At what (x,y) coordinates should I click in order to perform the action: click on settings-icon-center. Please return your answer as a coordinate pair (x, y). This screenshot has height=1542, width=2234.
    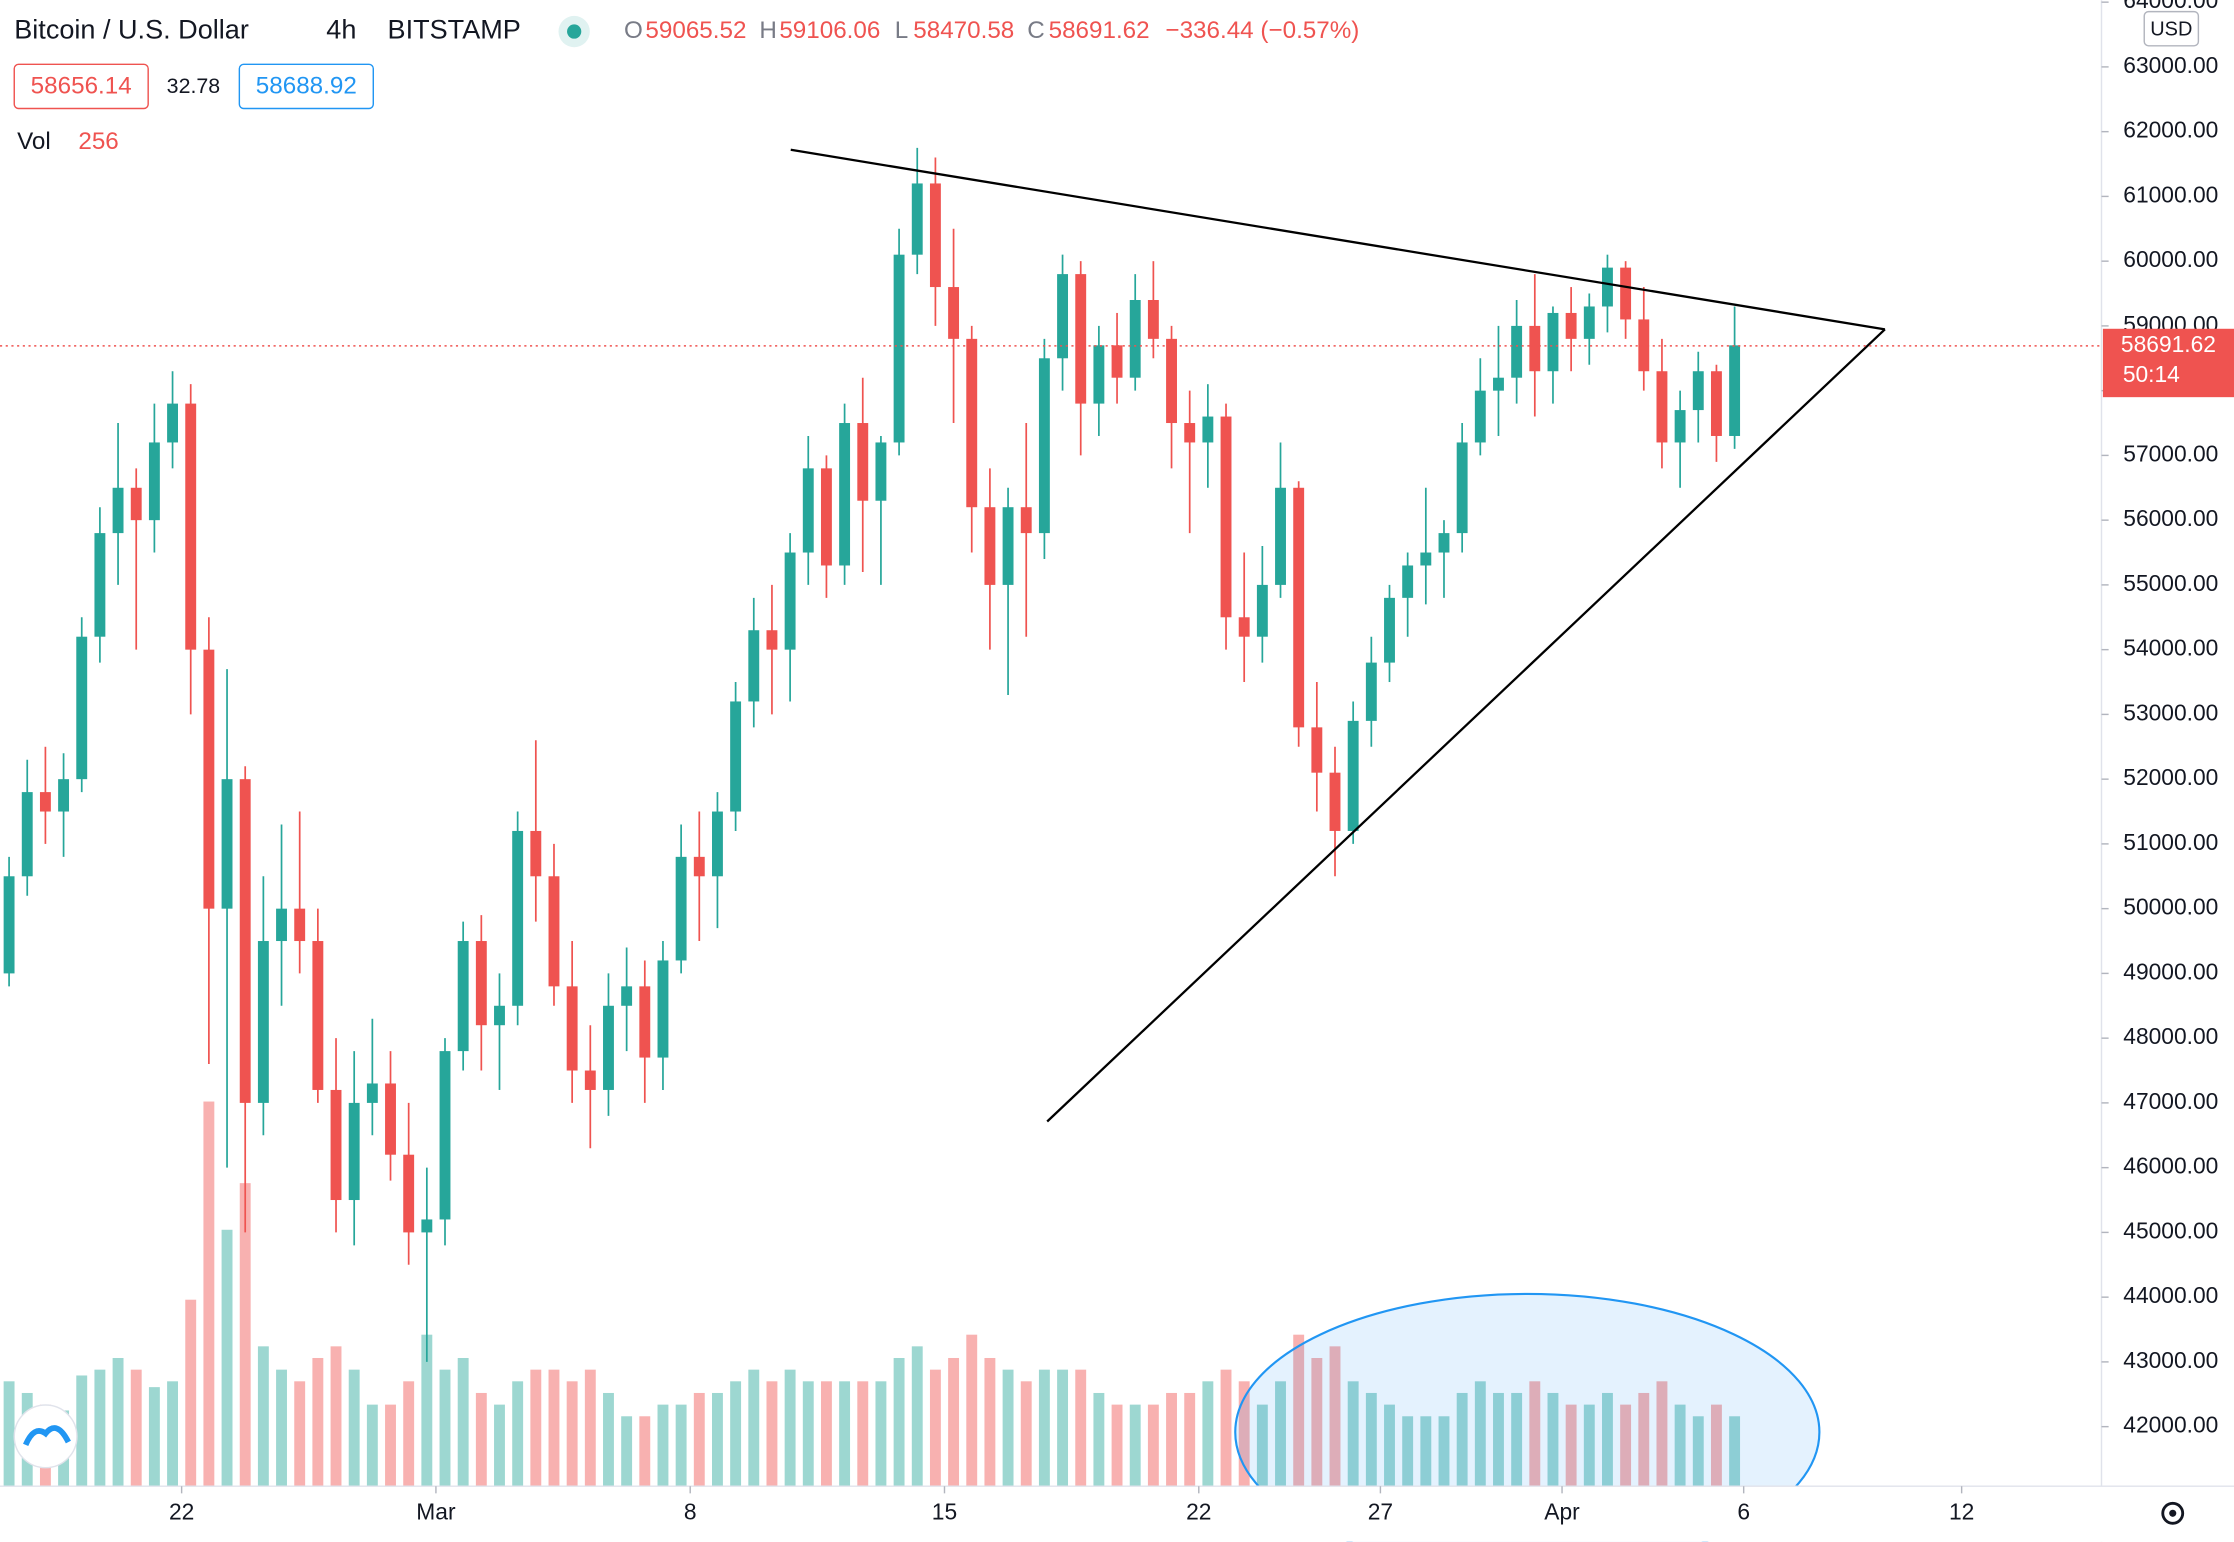
    Looking at the image, I should click on (2173, 1513).